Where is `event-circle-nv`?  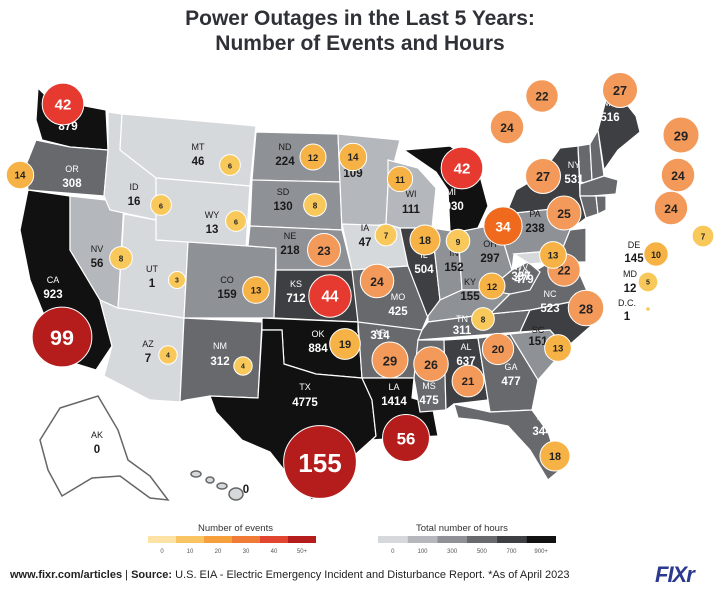
event-circle-nv is located at coordinates (121, 258).